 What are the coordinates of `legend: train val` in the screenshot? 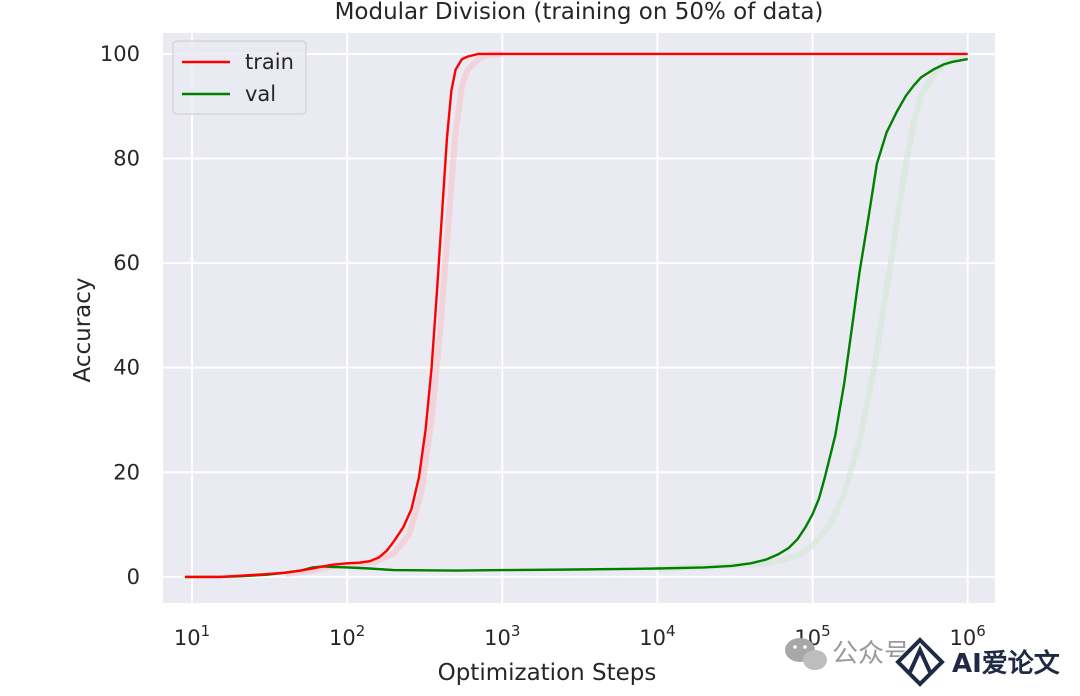 It's located at (239, 77).